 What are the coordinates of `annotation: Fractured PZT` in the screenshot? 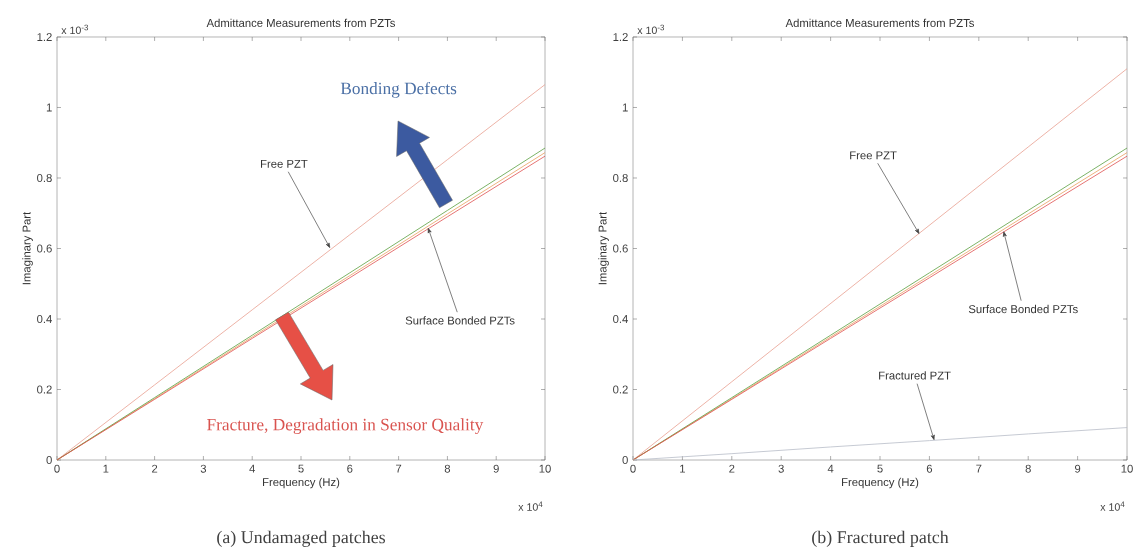 It's located at (915, 375).